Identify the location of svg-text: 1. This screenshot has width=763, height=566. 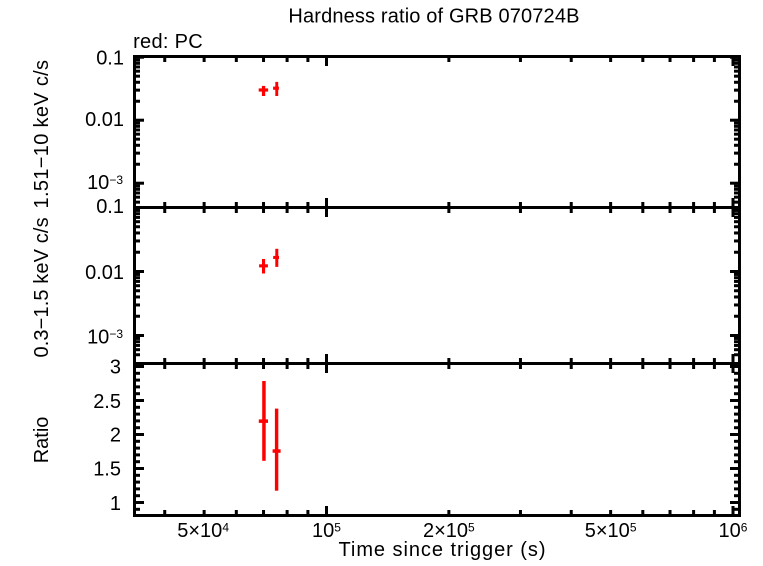
(115, 504).